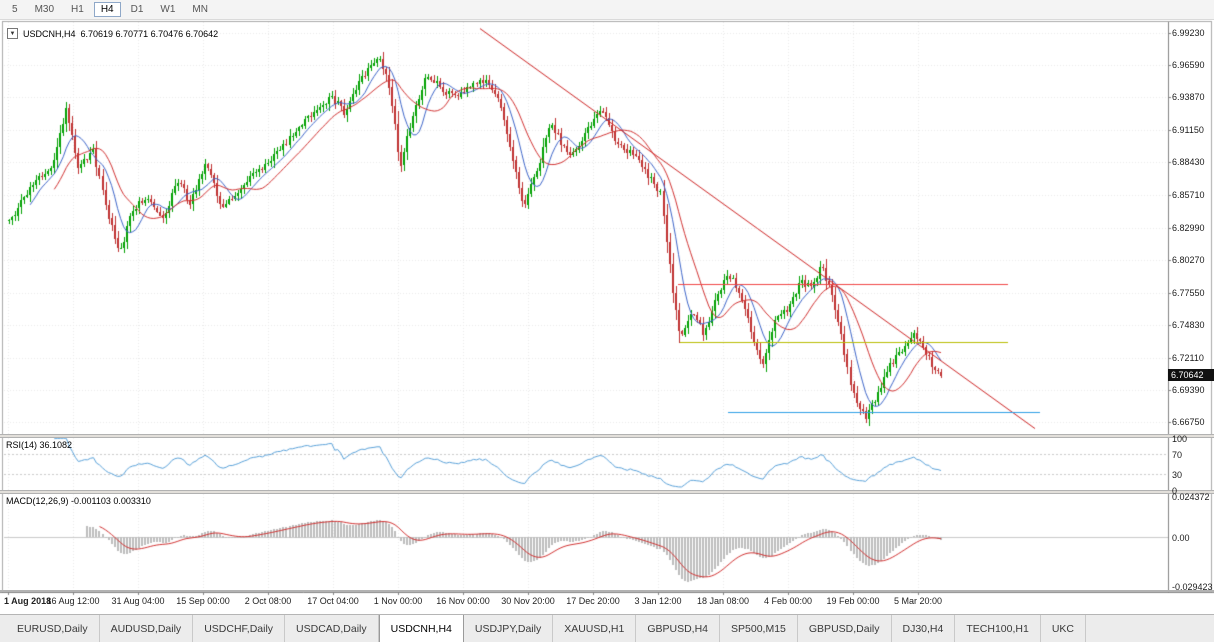 The width and height of the screenshot is (1214, 642). Describe the element at coordinates (137, 9) in the screenshot. I see `timeframe-button-d1: D1` at that location.